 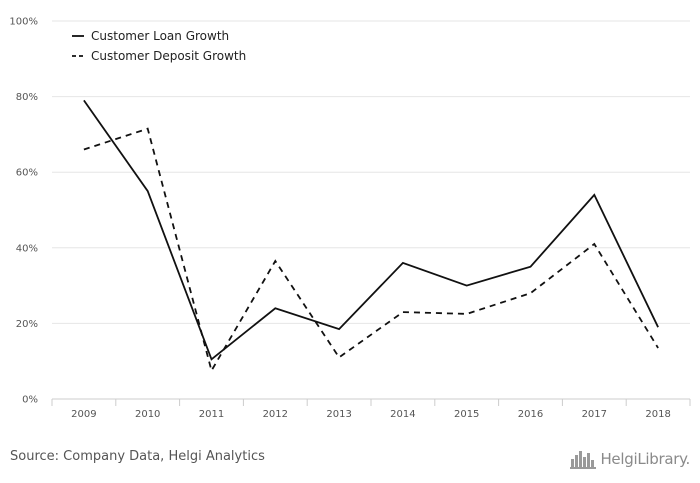 I want to click on y-tick-label: 60%, so click(x=27, y=173).